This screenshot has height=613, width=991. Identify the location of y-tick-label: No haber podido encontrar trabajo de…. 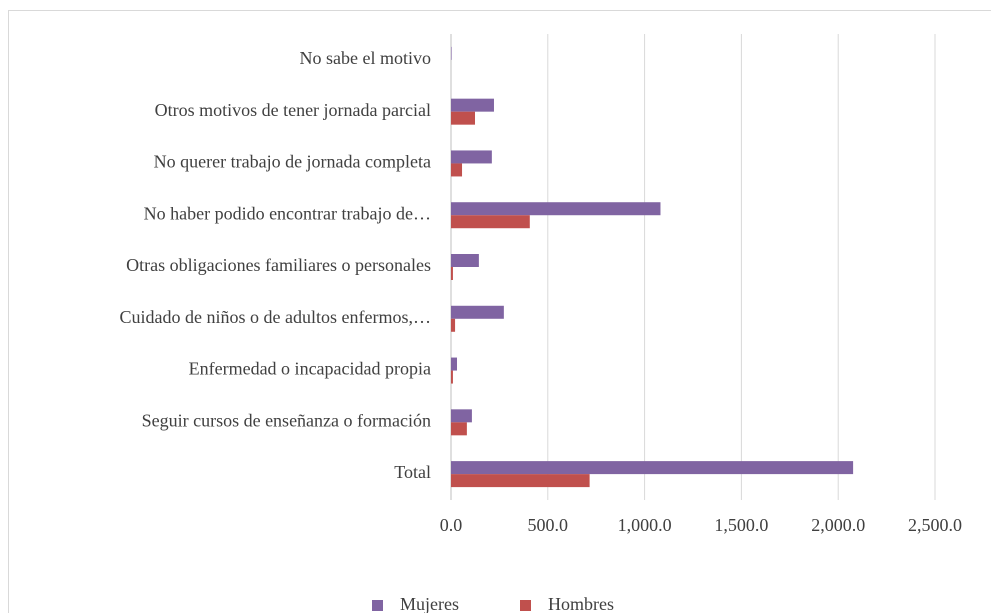
(287, 213).